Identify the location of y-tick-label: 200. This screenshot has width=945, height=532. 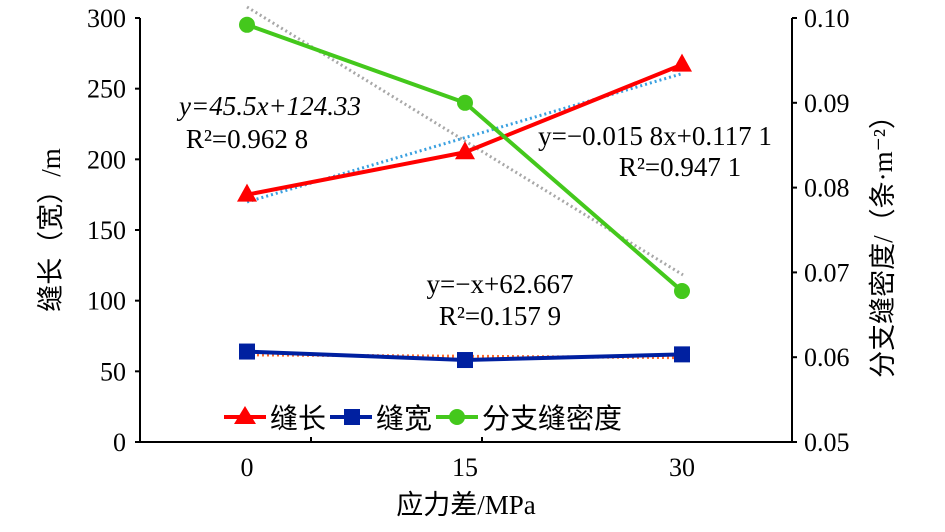
(106, 159).